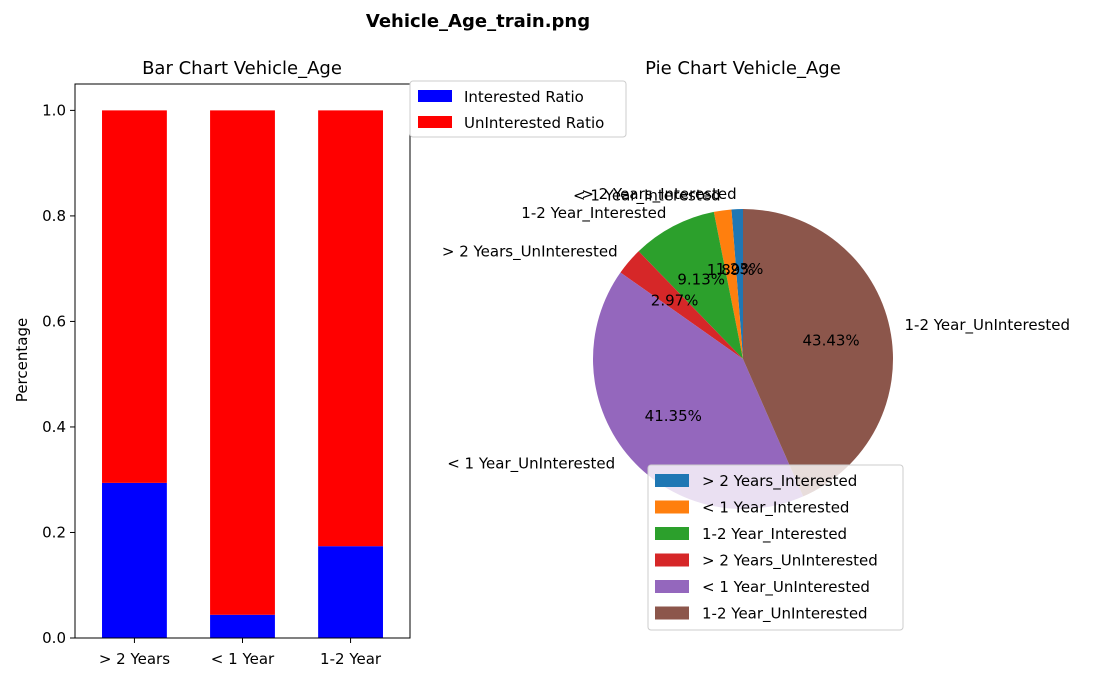 The image size is (1099, 680). I want to click on pie-legend-label: < 1 Year_Interested, so click(775, 508).